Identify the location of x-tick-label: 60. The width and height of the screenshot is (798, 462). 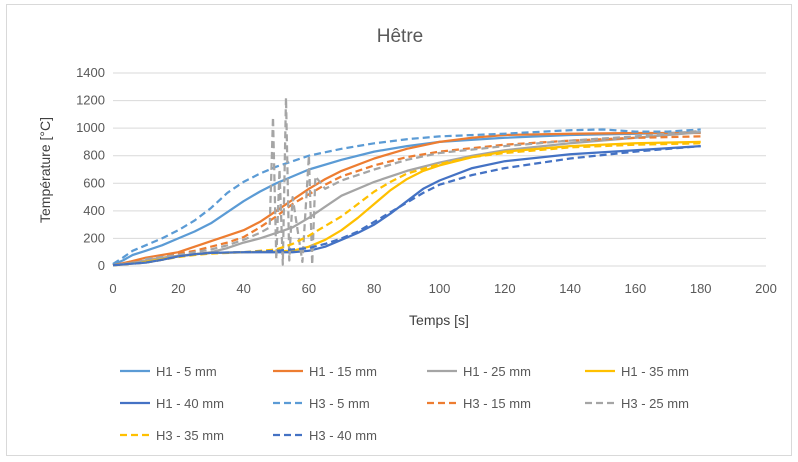
(309, 288).